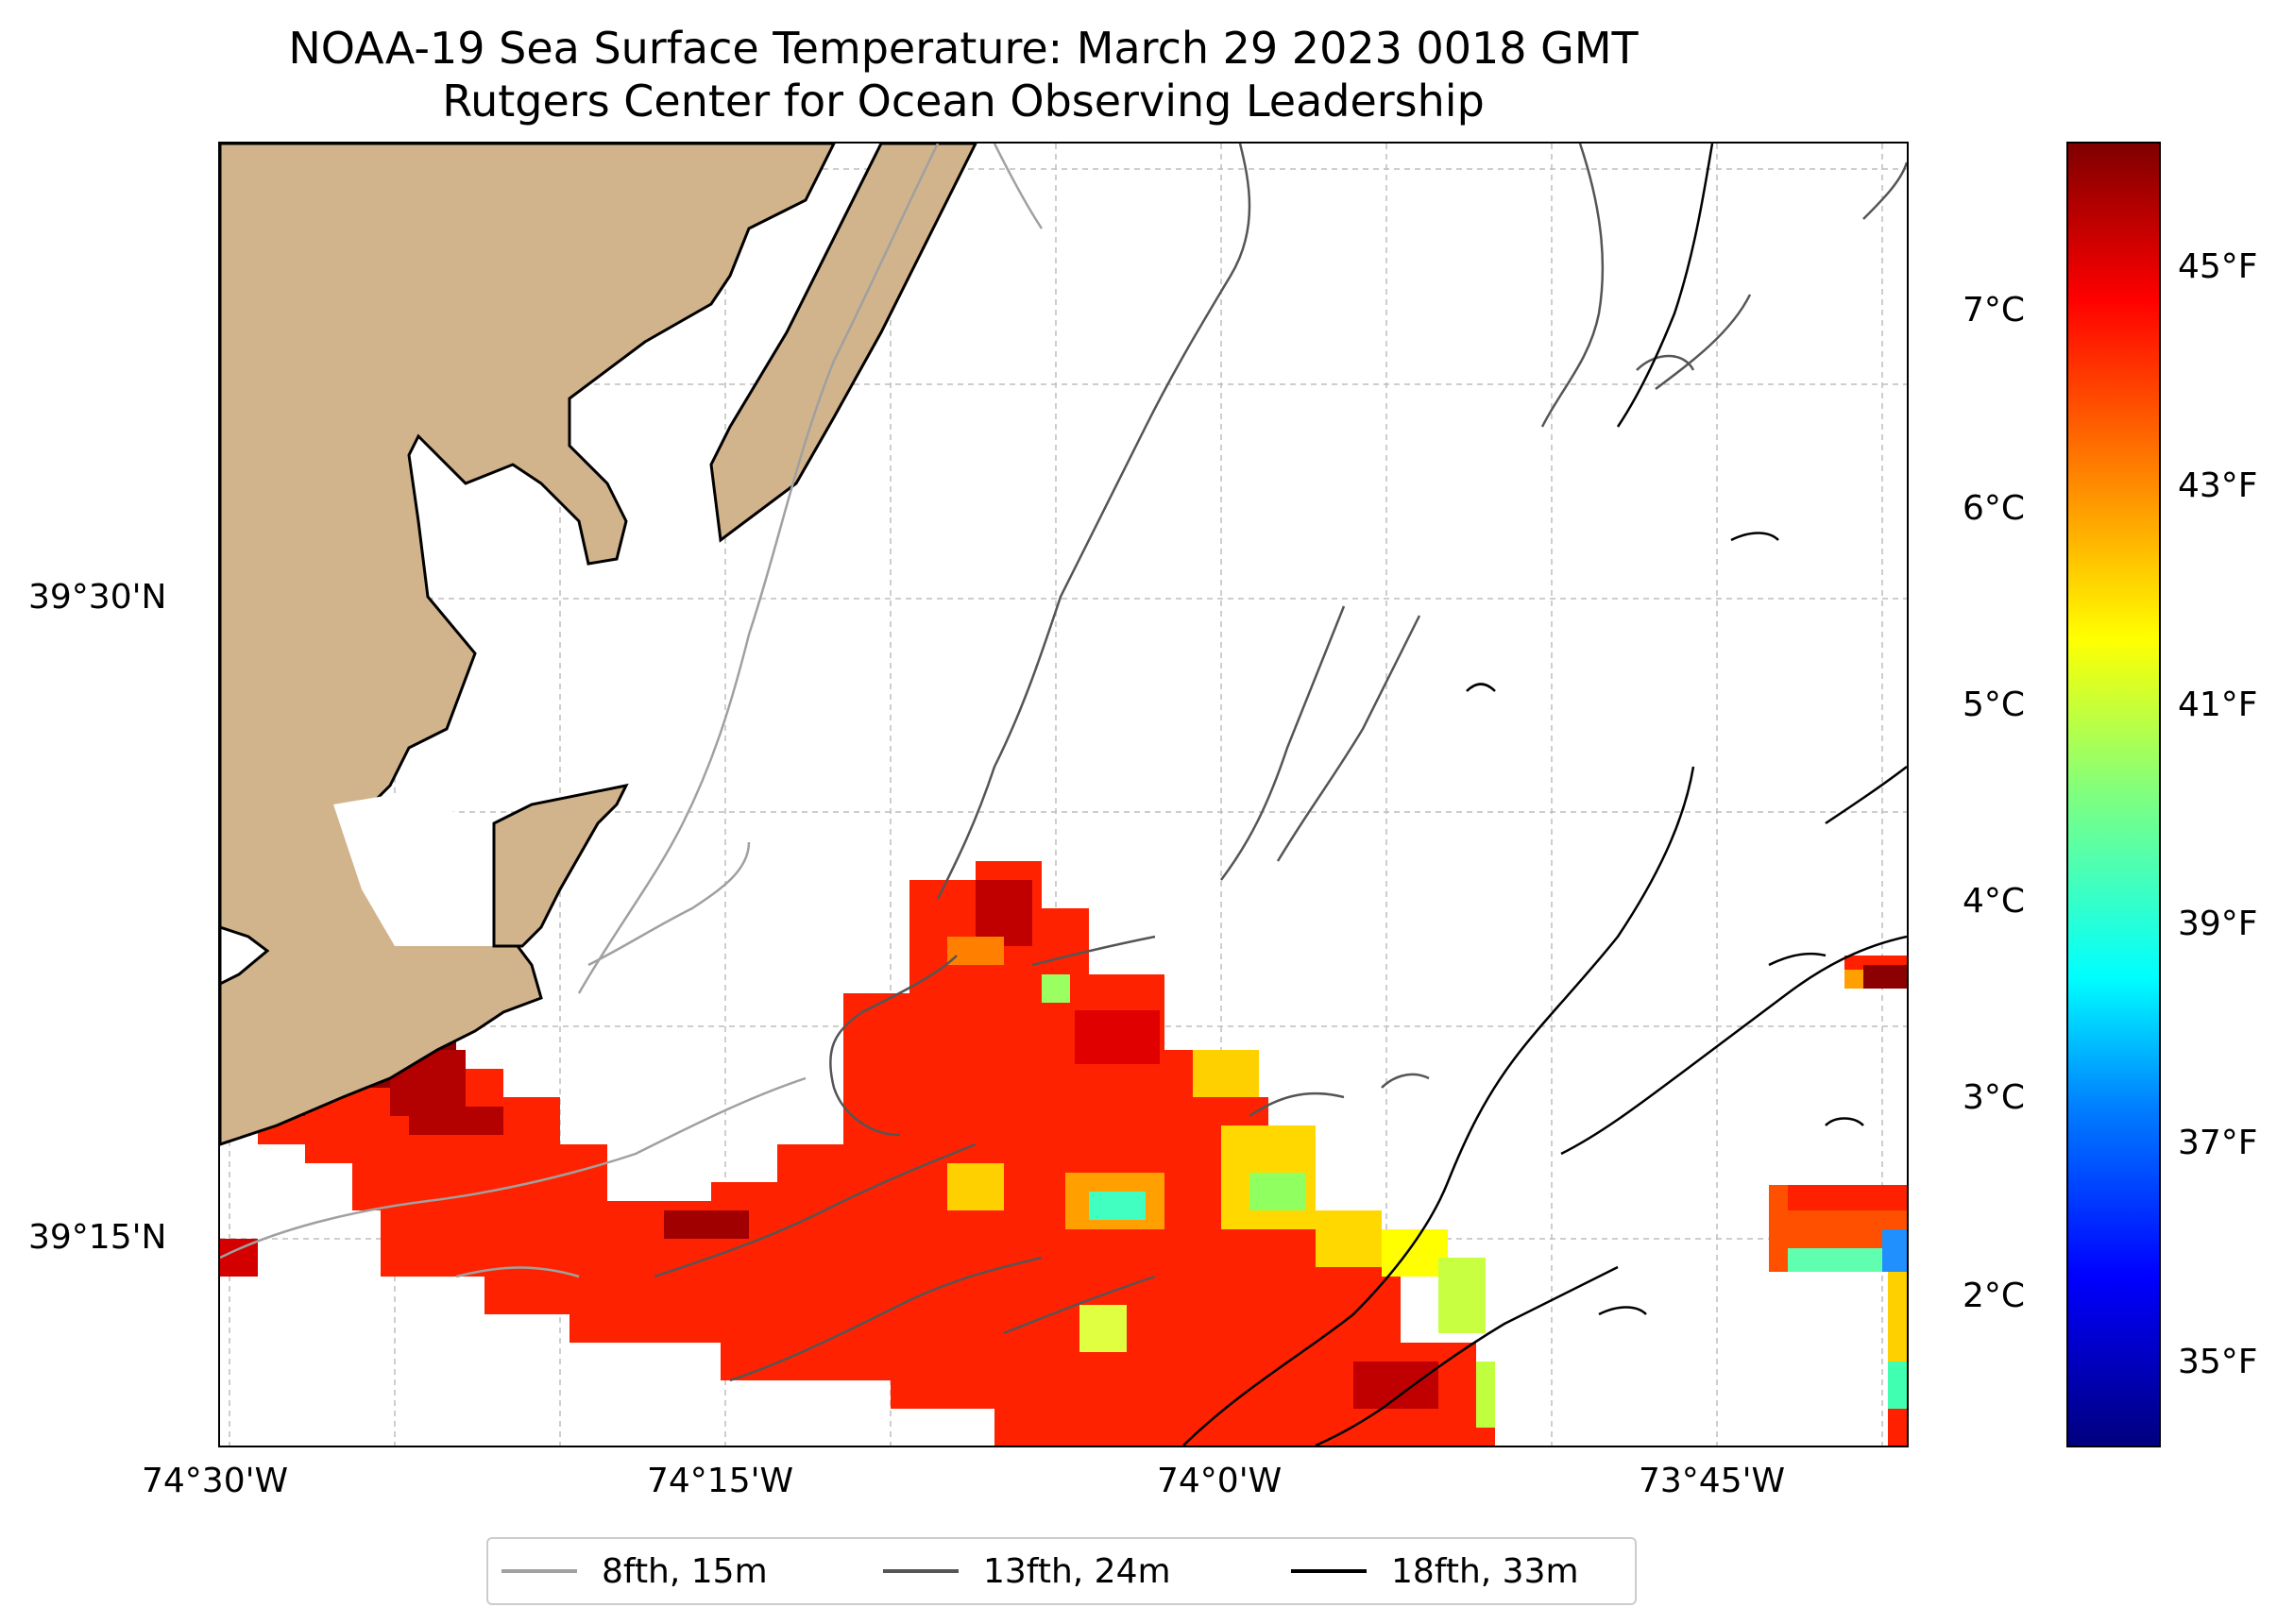  Describe the element at coordinates (1220, 1481) in the screenshot. I see `x-tick-label: 74°0'W` at that location.